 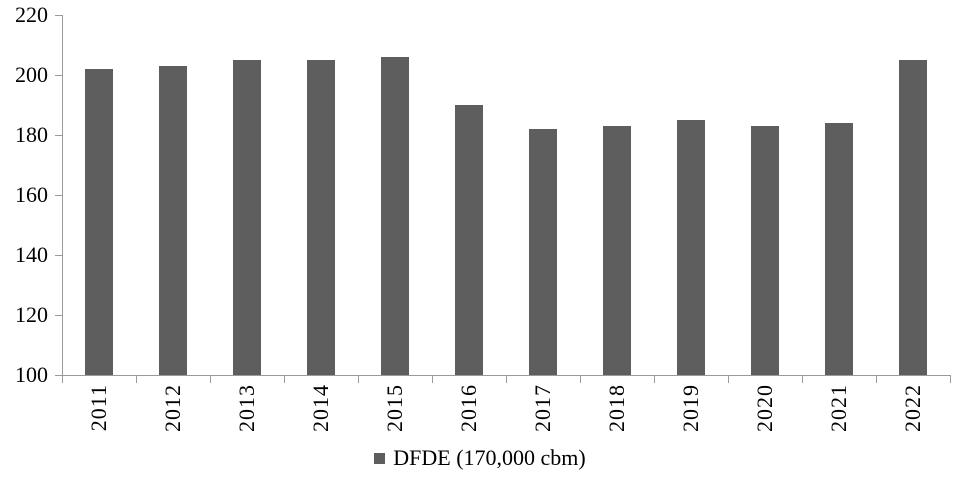 I want to click on x-axis-category-label: 2016, so click(x=469, y=415).